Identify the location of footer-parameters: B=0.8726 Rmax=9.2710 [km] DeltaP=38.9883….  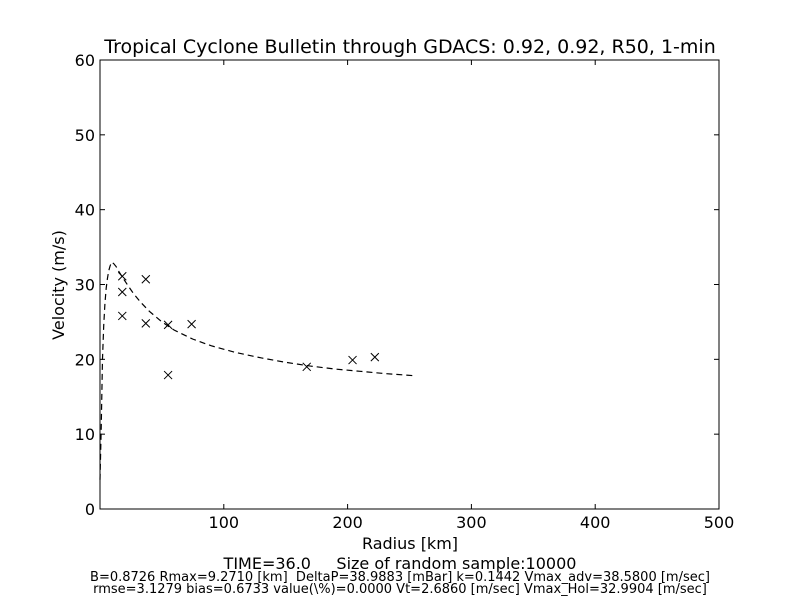
(400, 577).